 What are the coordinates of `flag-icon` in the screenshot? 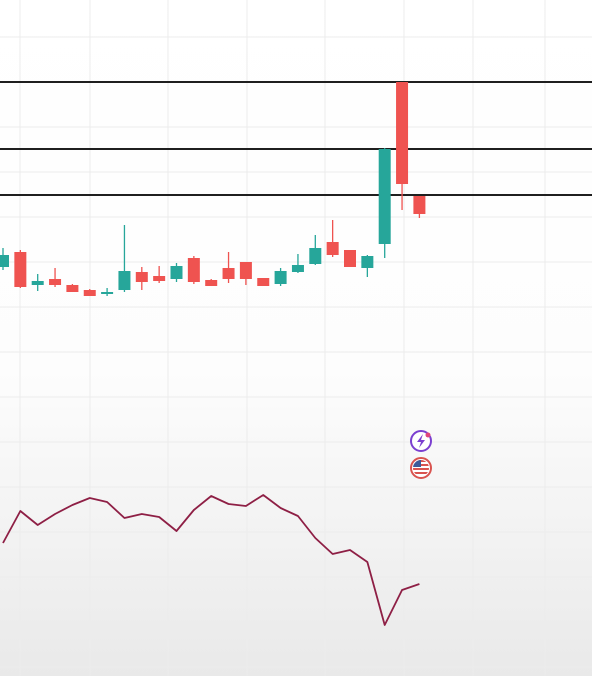 It's located at (421, 468).